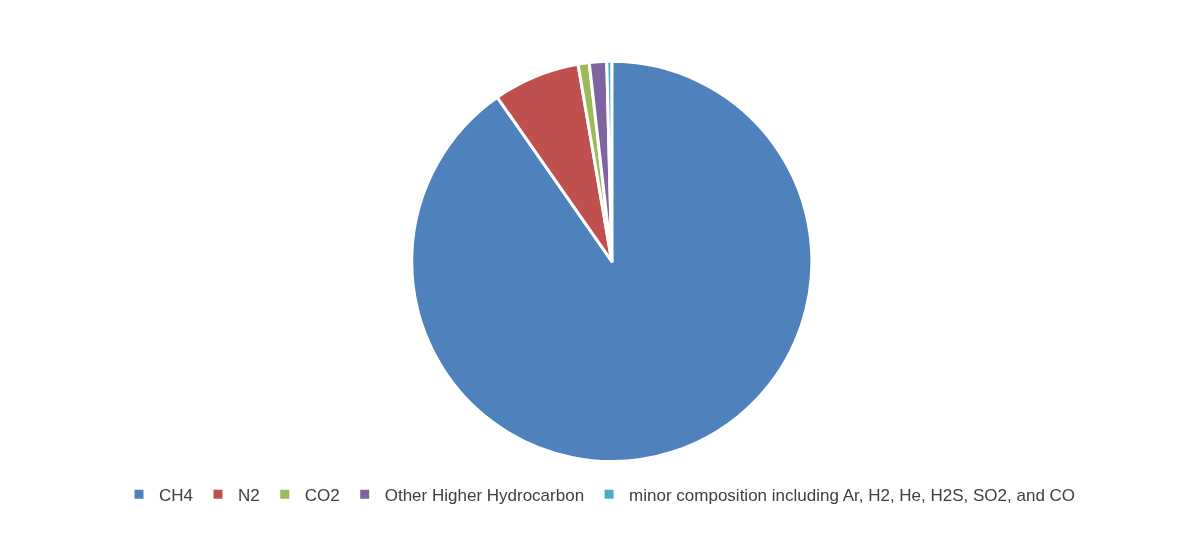 This screenshot has height=533, width=1200. I want to click on legend-label: CH4, so click(176, 495).